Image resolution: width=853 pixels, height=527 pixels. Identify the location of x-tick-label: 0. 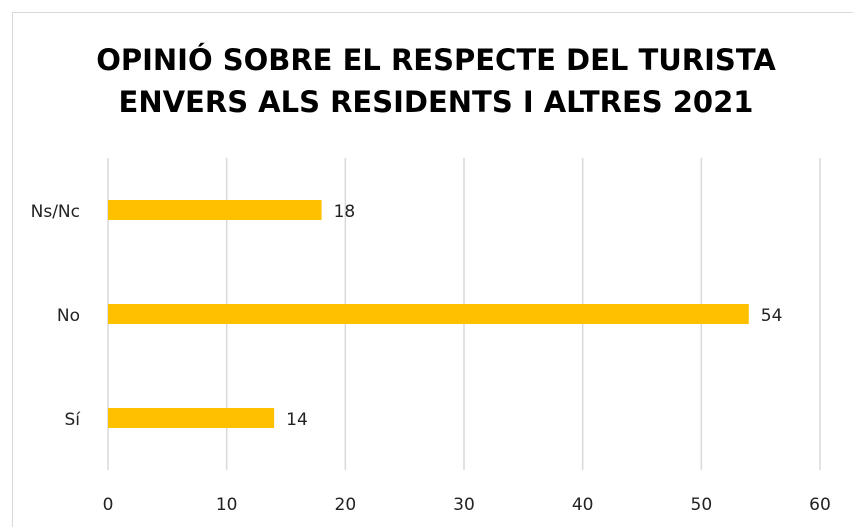
(108, 505).